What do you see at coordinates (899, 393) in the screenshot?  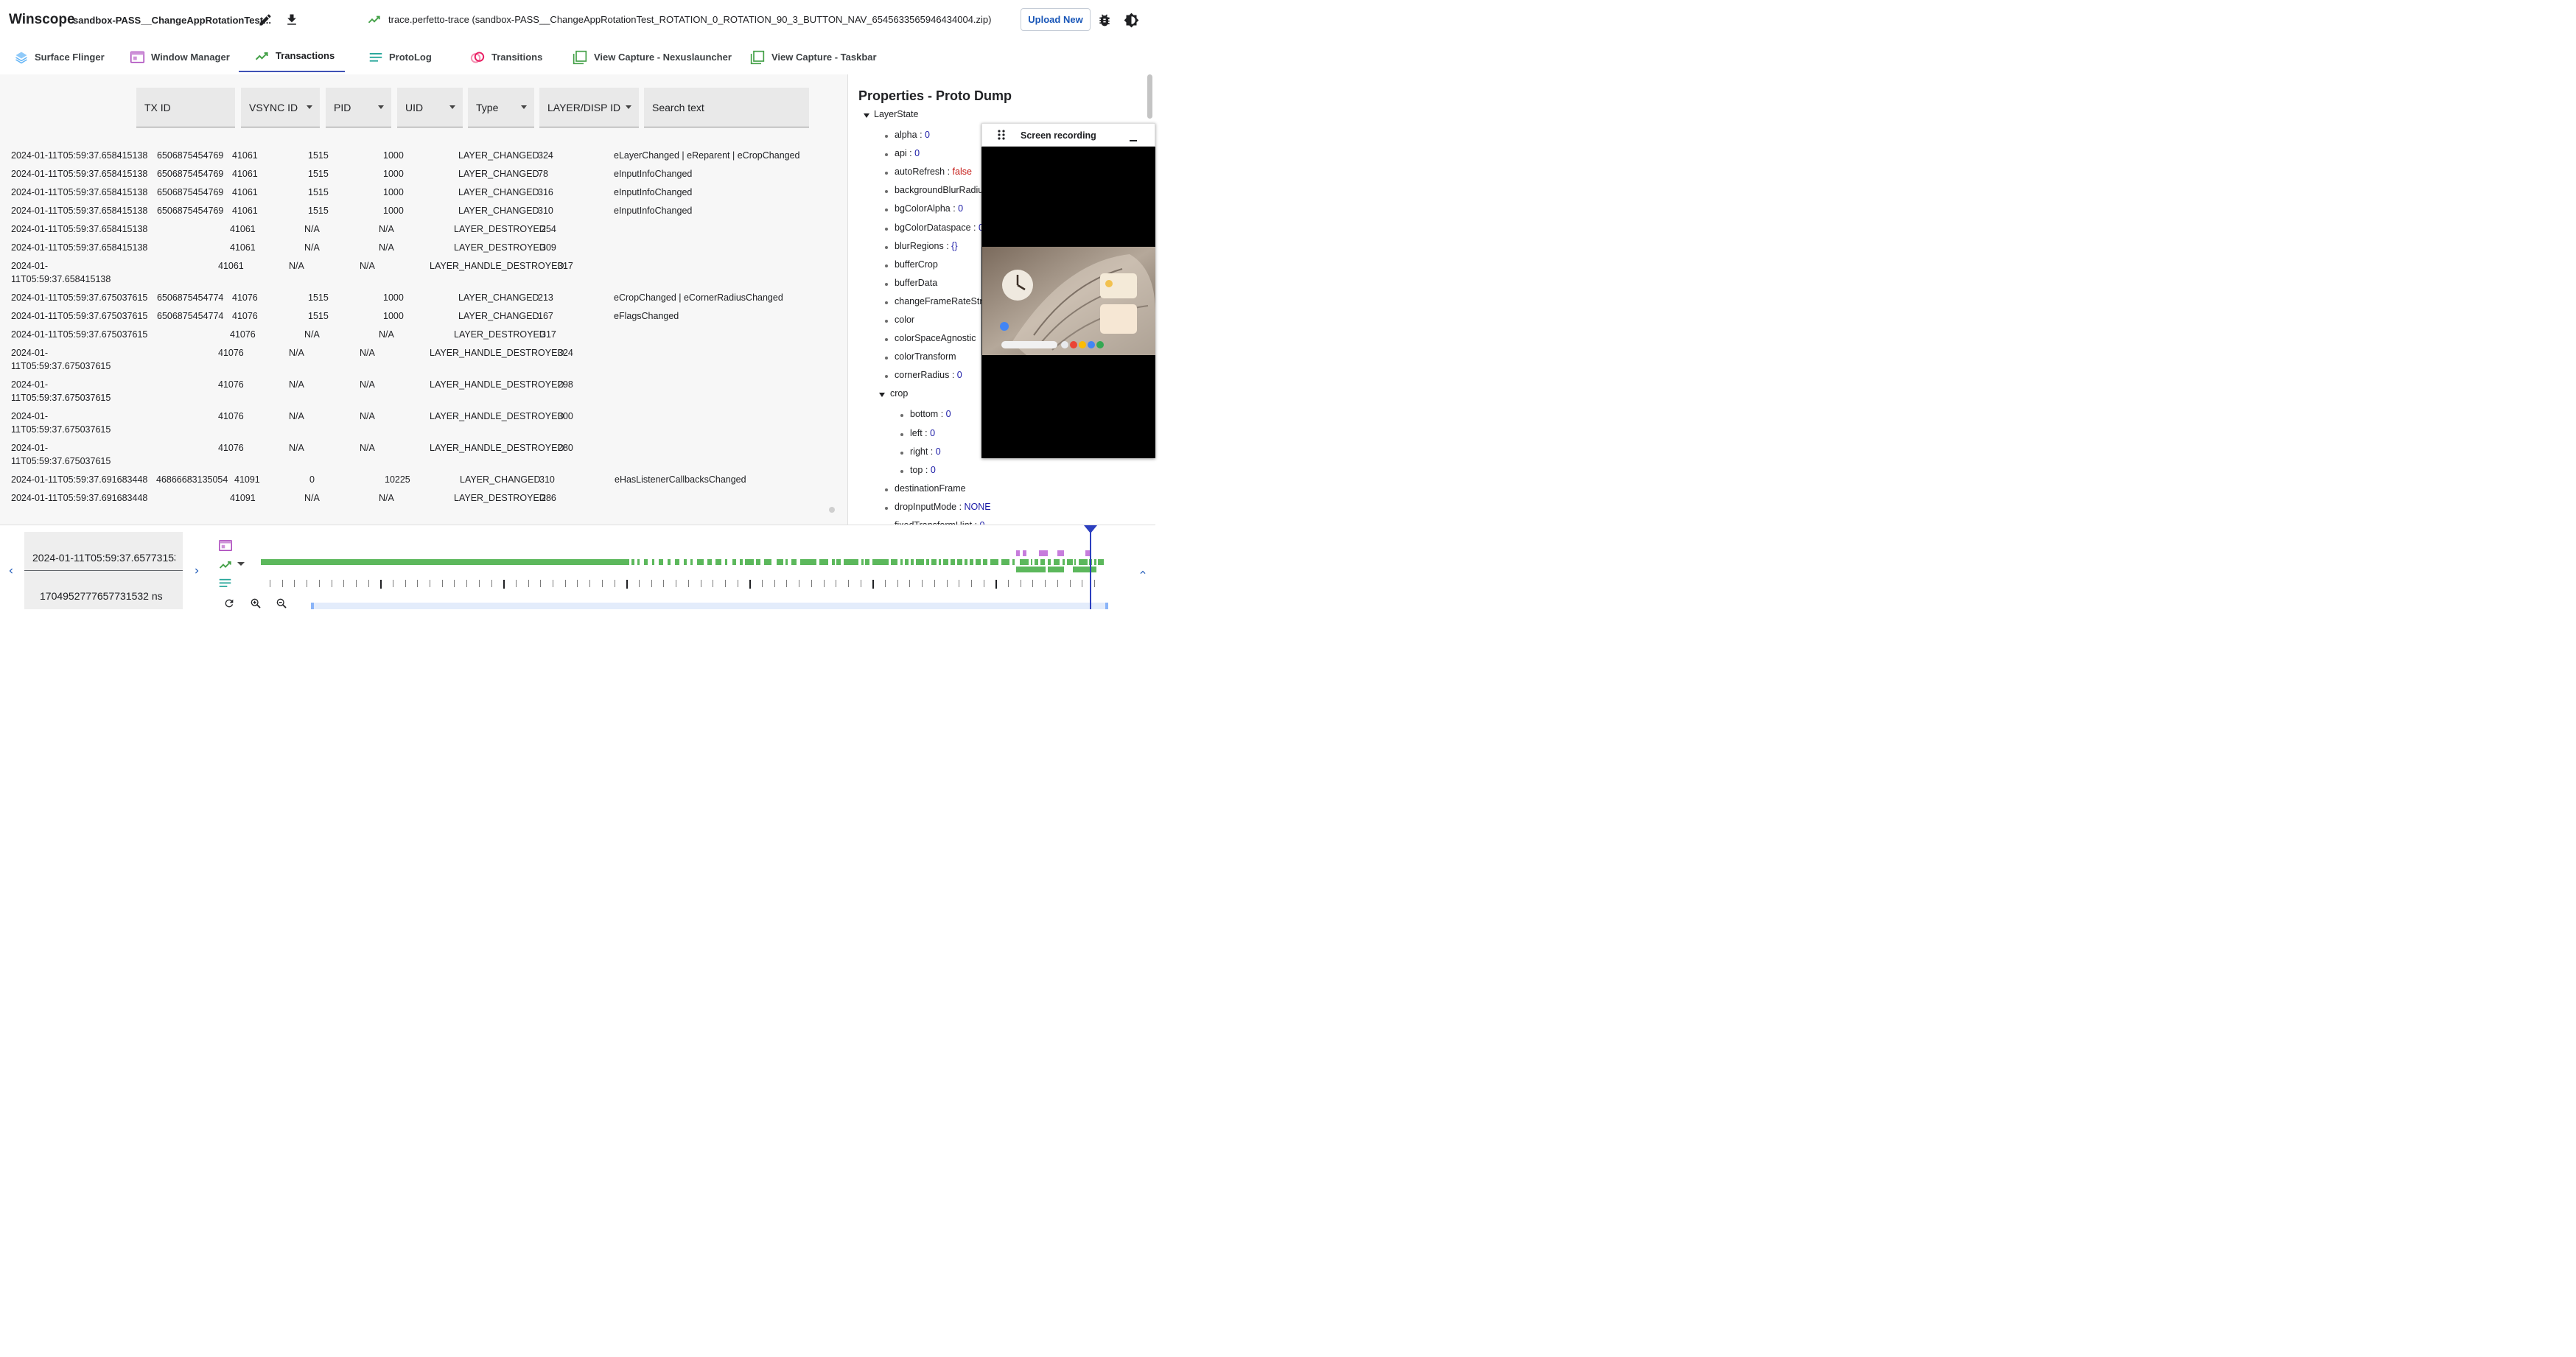 I see `property-row: crop` at bounding box center [899, 393].